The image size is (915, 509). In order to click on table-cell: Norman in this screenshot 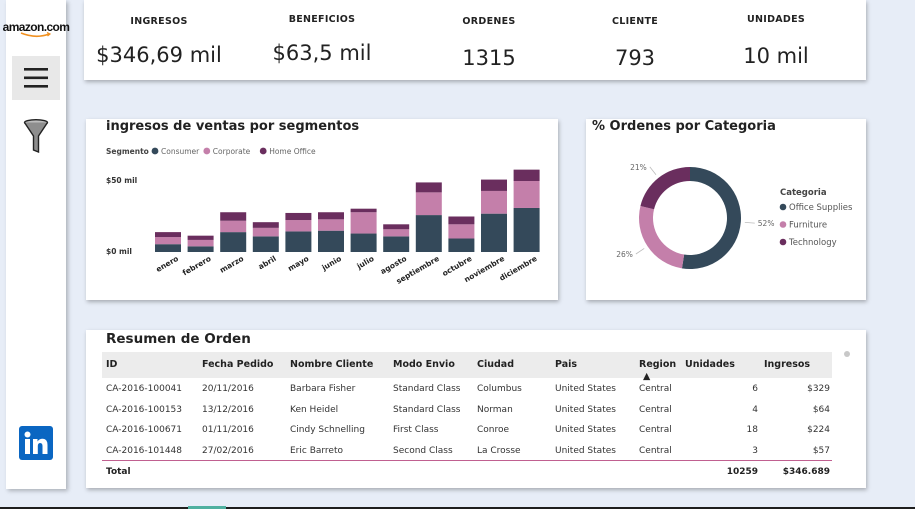, I will do `click(495, 409)`.